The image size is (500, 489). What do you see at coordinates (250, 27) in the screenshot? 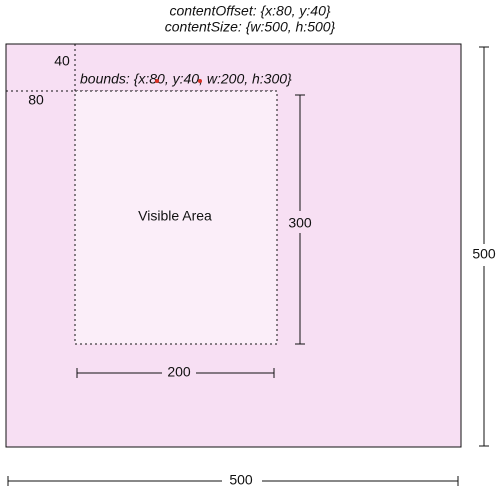
I see `content-size-label: contentSize: {w:500, h:500}` at bounding box center [250, 27].